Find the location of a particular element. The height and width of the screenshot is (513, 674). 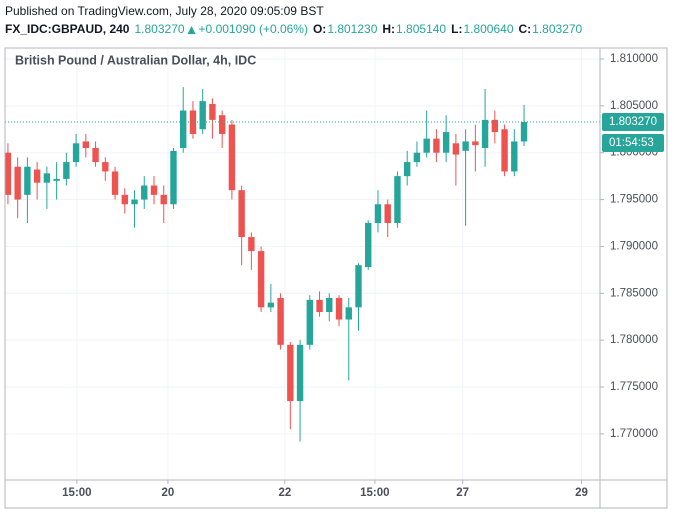

y-tick-label: 1.810000 is located at coordinates (634, 59).